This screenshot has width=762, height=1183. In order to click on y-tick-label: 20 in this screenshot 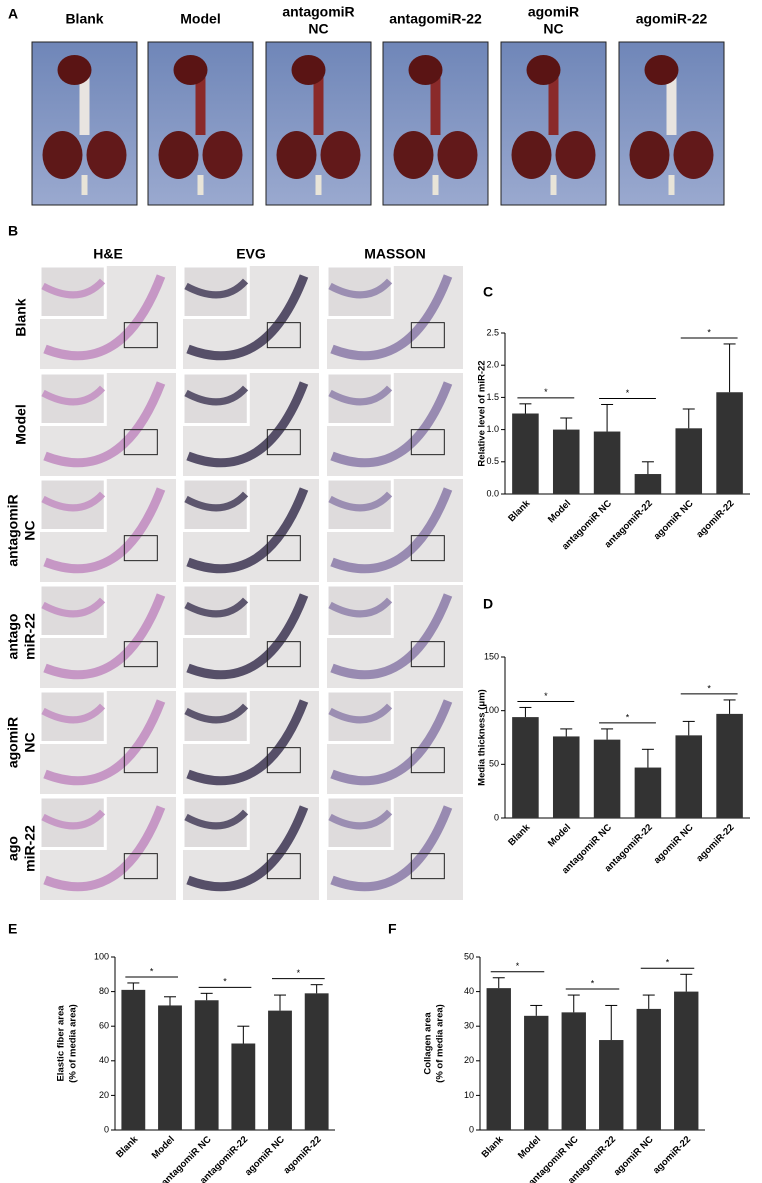, I will do `click(104, 1095)`.